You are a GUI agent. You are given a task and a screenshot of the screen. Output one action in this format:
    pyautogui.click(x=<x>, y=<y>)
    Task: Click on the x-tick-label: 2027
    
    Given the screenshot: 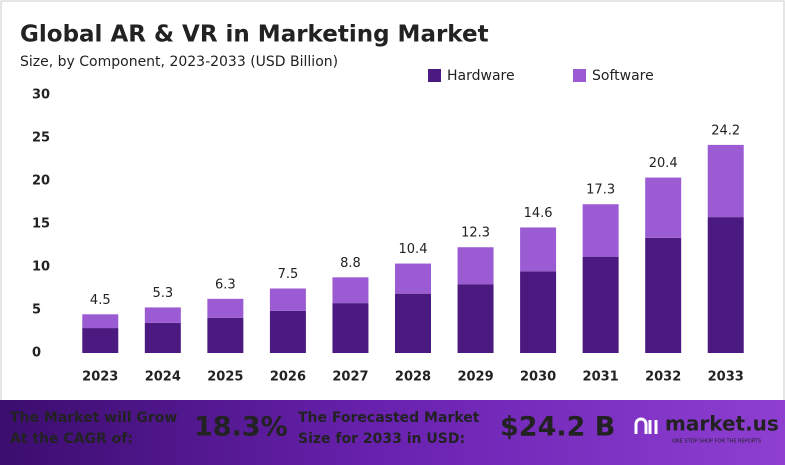 What is the action you would take?
    pyautogui.click(x=350, y=377)
    